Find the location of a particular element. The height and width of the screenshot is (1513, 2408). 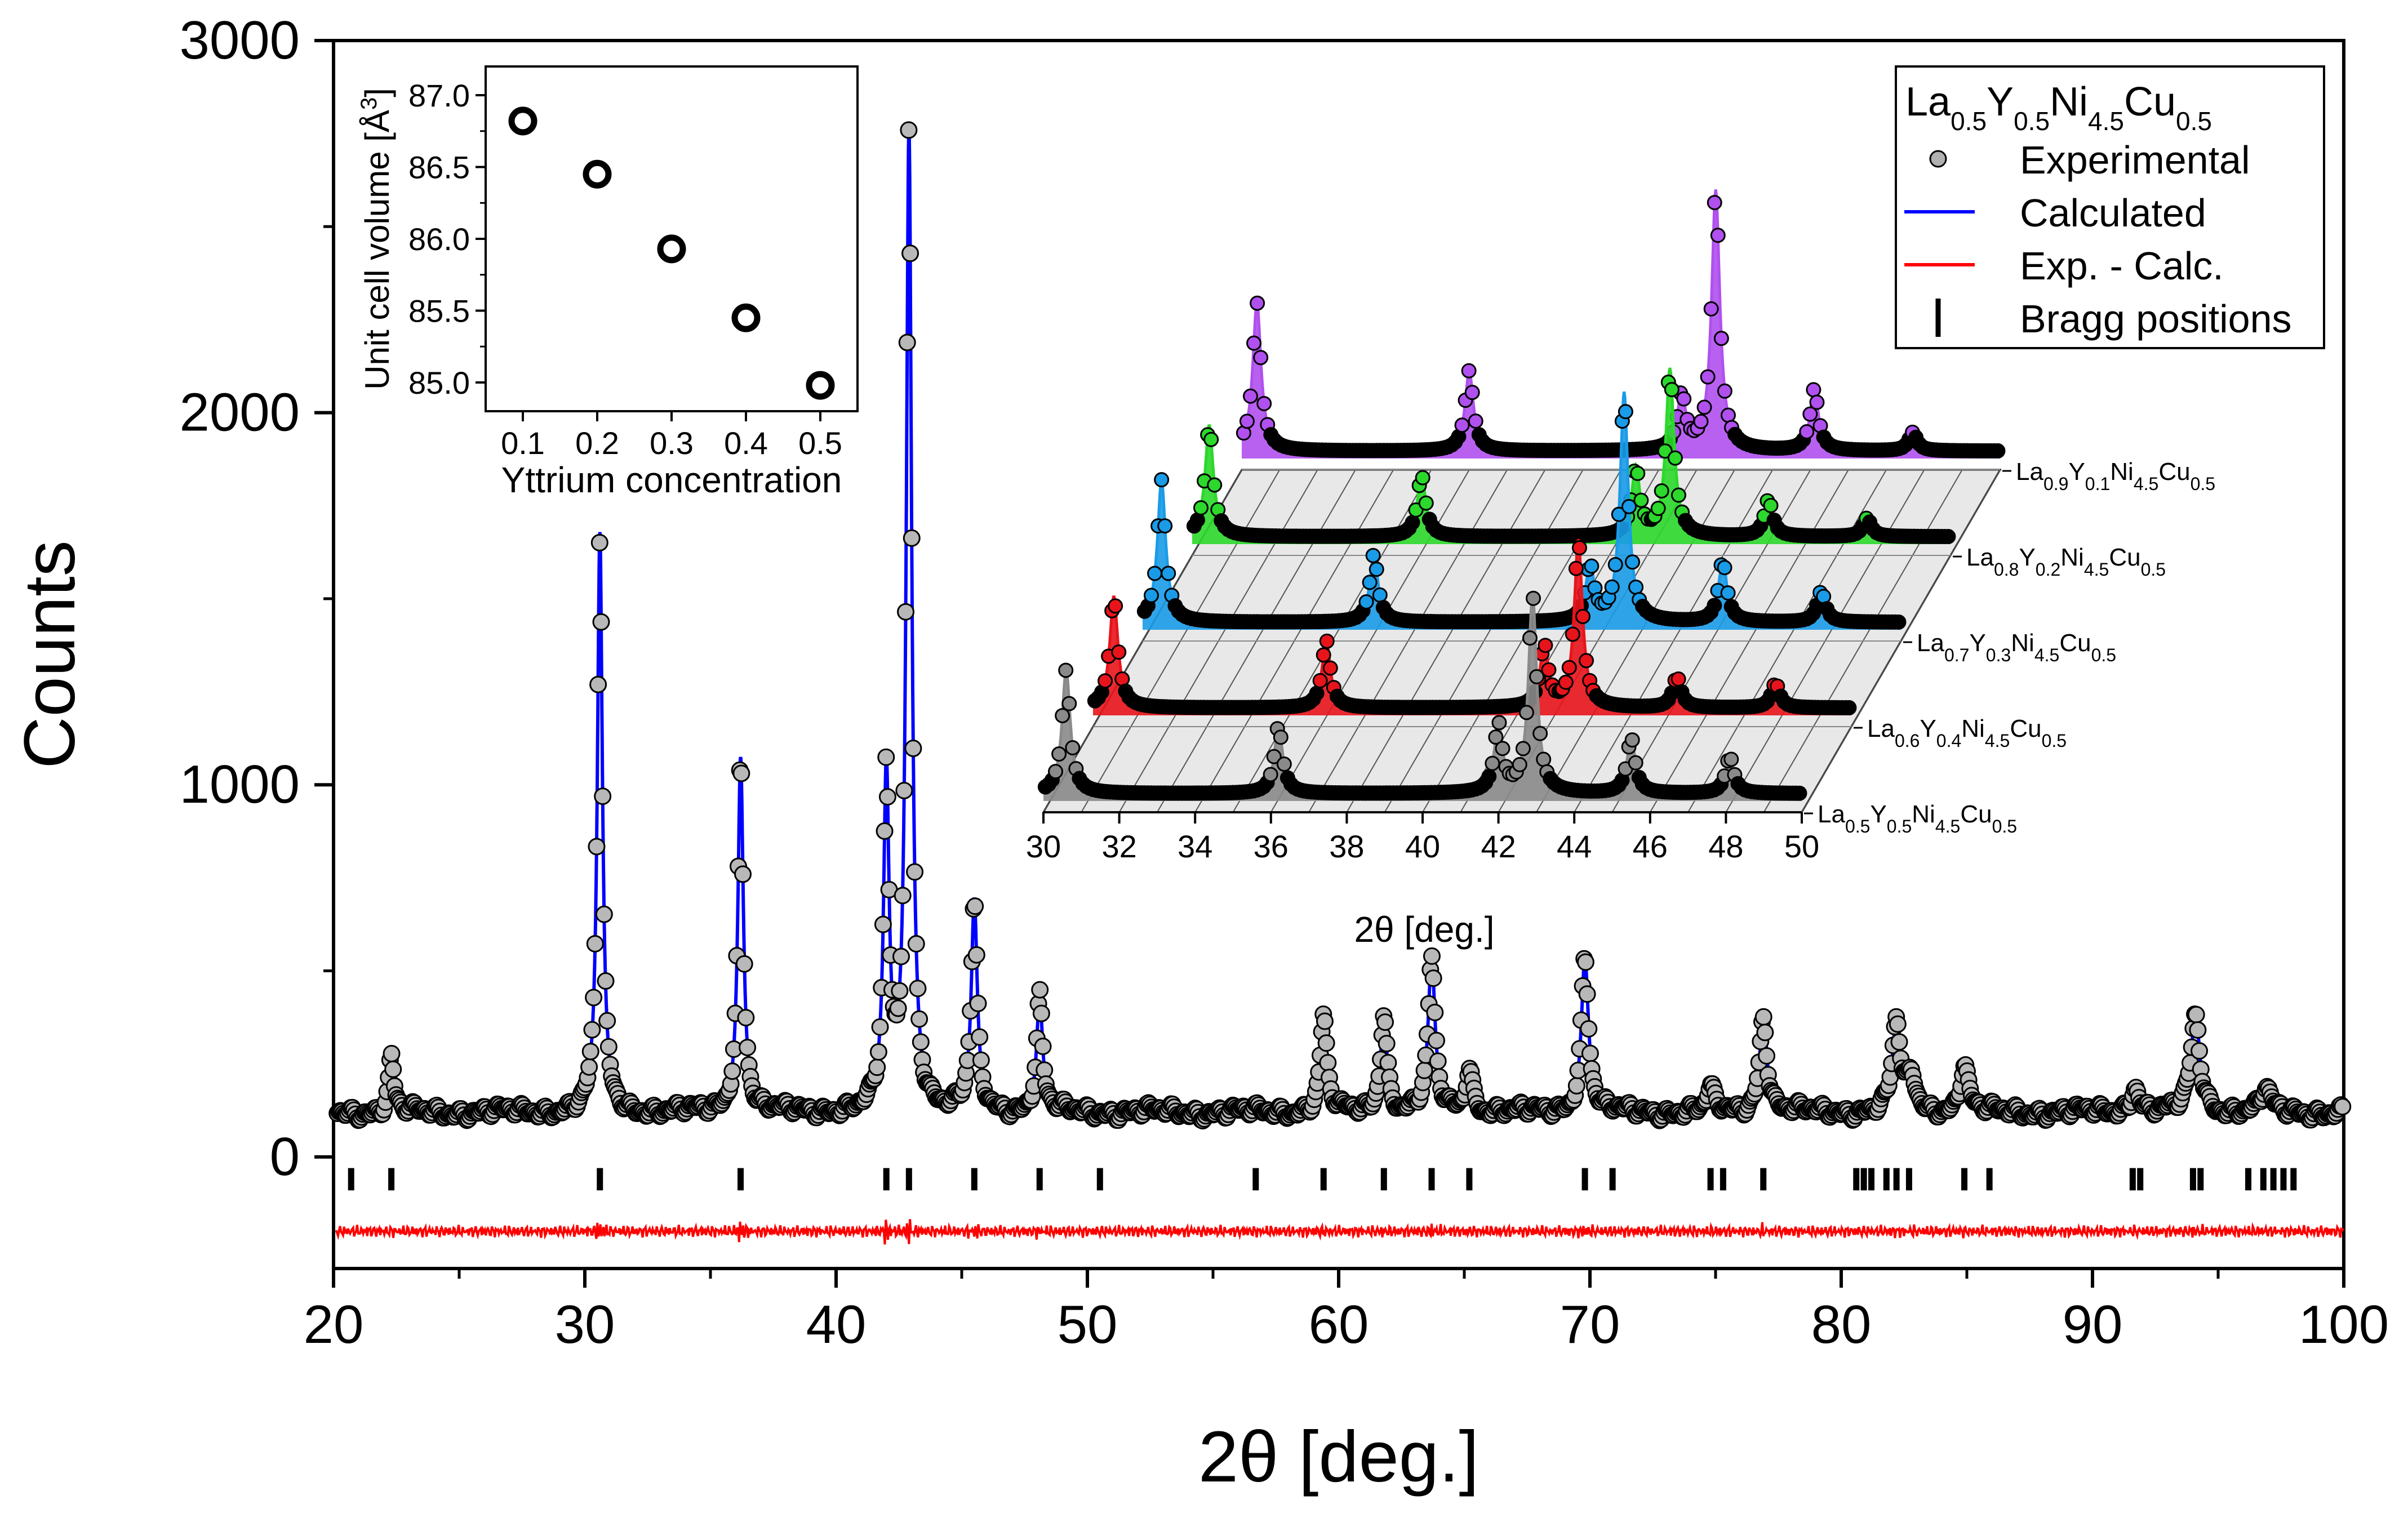

legend-entry-label: Experimental is located at coordinates (2135, 160).